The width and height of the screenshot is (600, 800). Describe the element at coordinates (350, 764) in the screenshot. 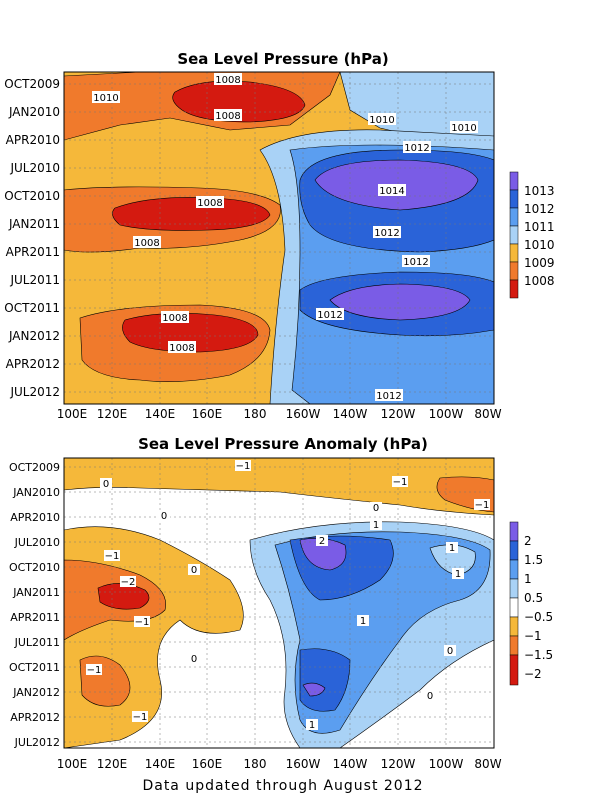

I see `x-tick-label: 140W` at that location.